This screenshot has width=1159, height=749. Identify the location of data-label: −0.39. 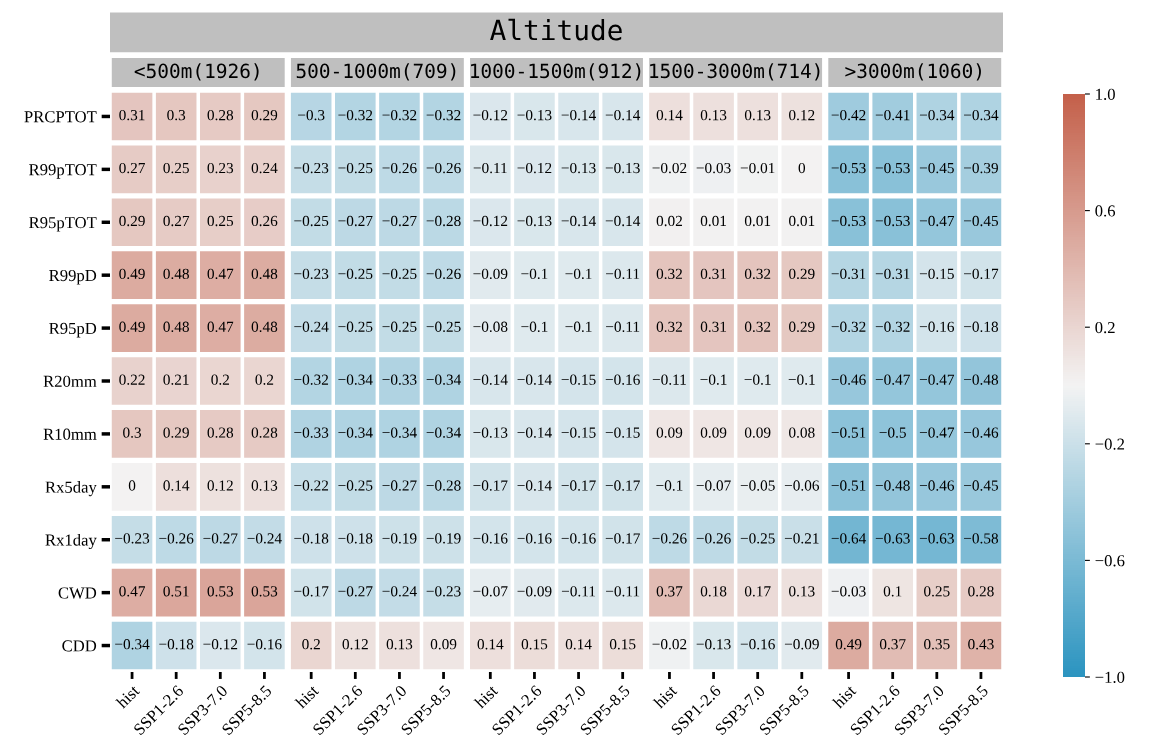
(981, 168).